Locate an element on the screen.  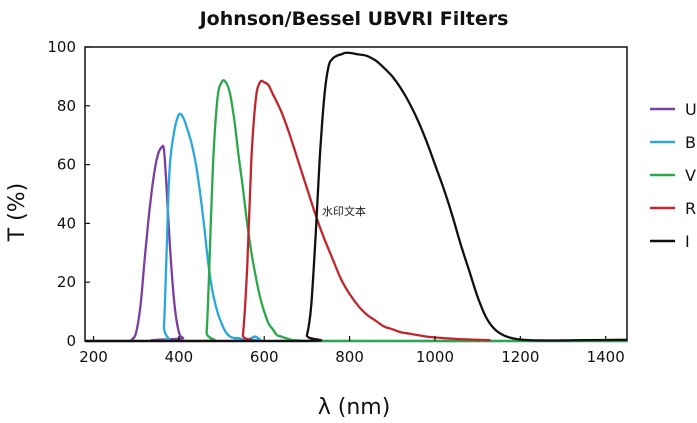
x-tick-label: 800 is located at coordinates (349, 357).